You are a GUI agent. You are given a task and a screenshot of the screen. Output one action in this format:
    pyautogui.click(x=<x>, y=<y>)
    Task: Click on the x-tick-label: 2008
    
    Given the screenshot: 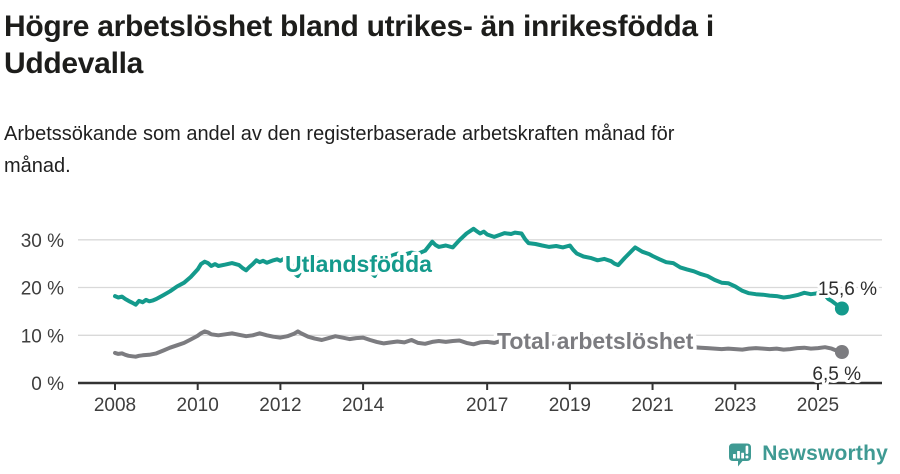 What is the action you would take?
    pyautogui.click(x=115, y=405)
    